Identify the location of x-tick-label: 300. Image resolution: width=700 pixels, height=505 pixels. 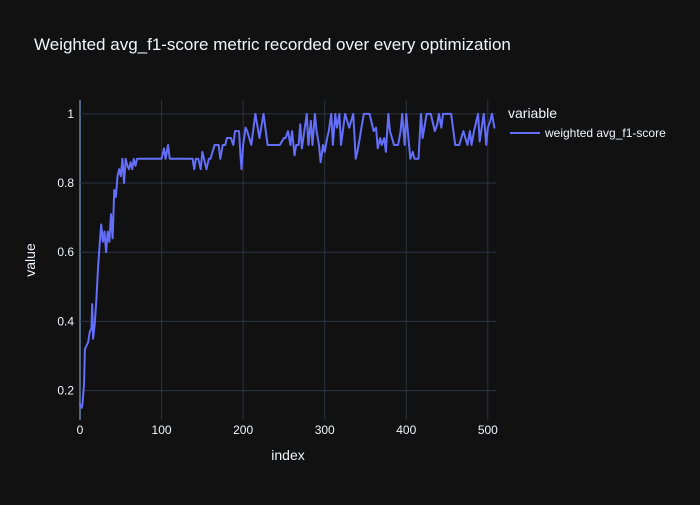
(325, 430).